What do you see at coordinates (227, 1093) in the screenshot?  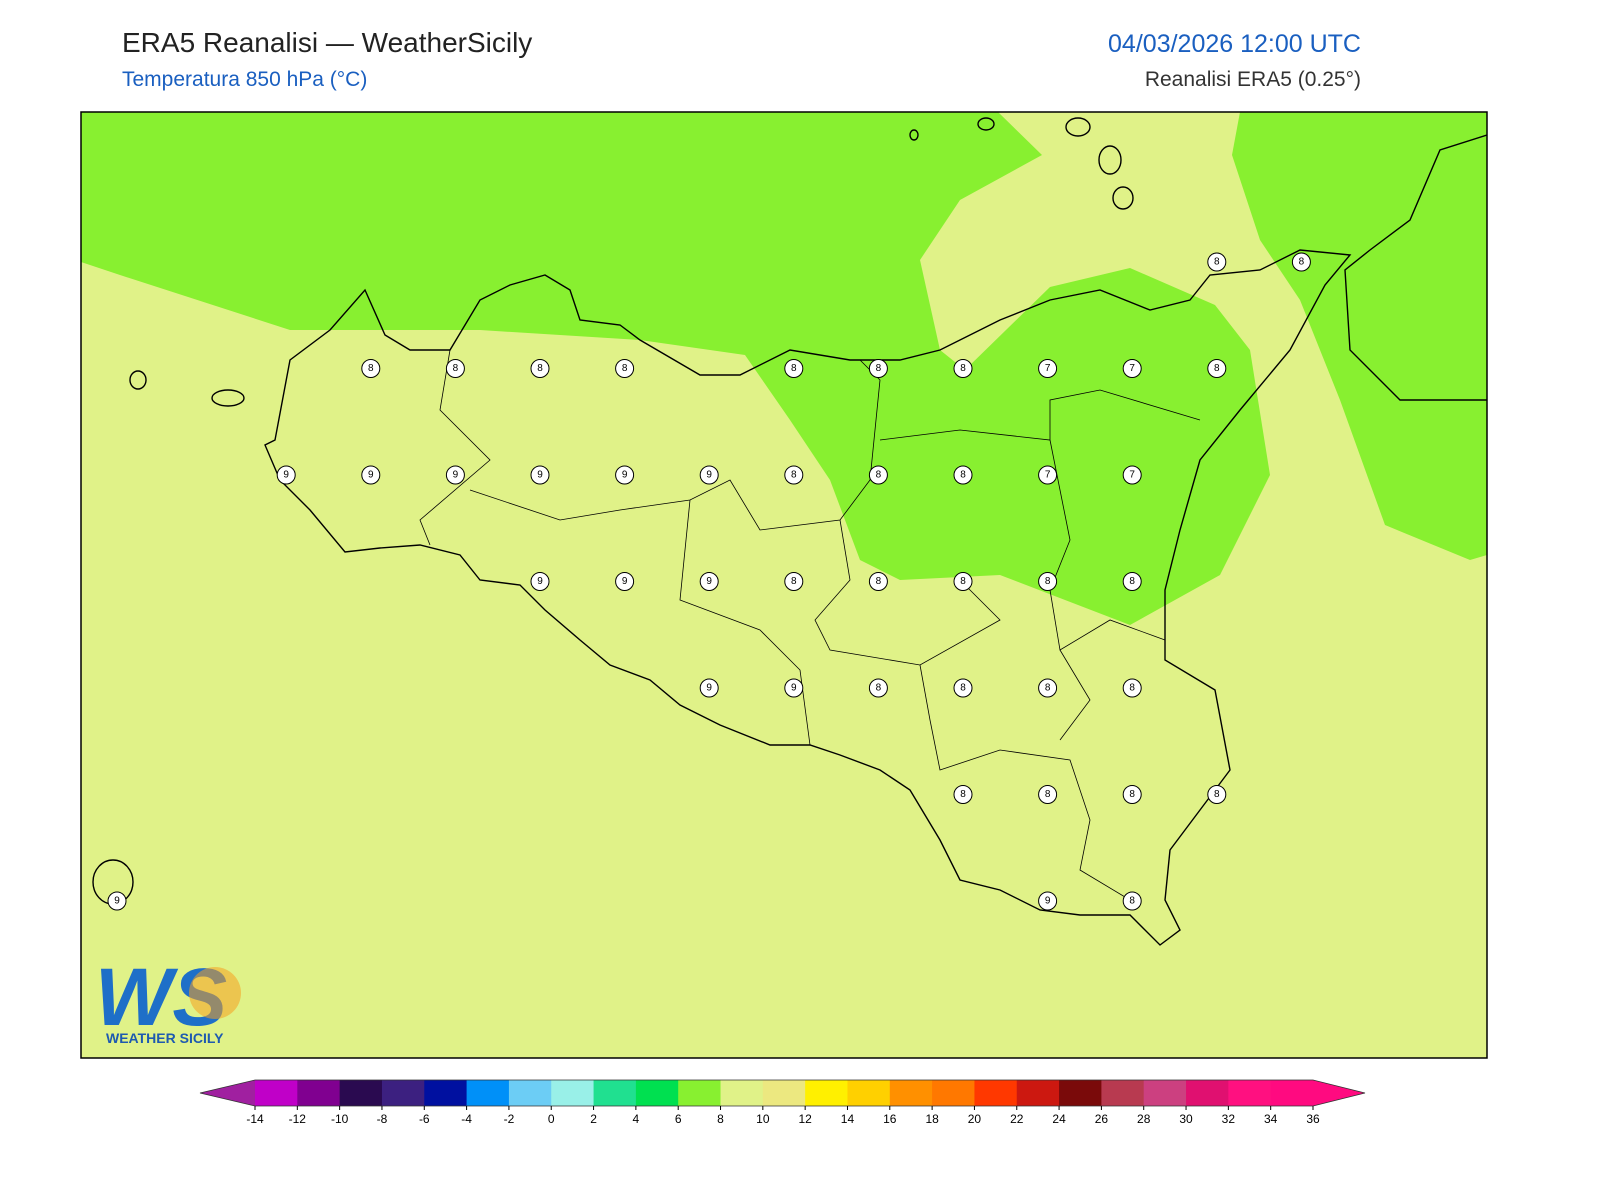 I see `colorbar-extend-low` at bounding box center [227, 1093].